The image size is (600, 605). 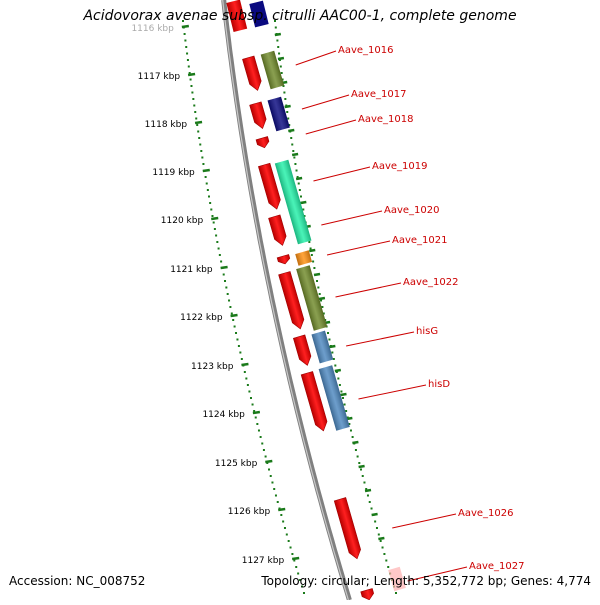 What do you see at coordinates (497, 566) in the screenshot?
I see `gene-label: Aave_1027` at bounding box center [497, 566].